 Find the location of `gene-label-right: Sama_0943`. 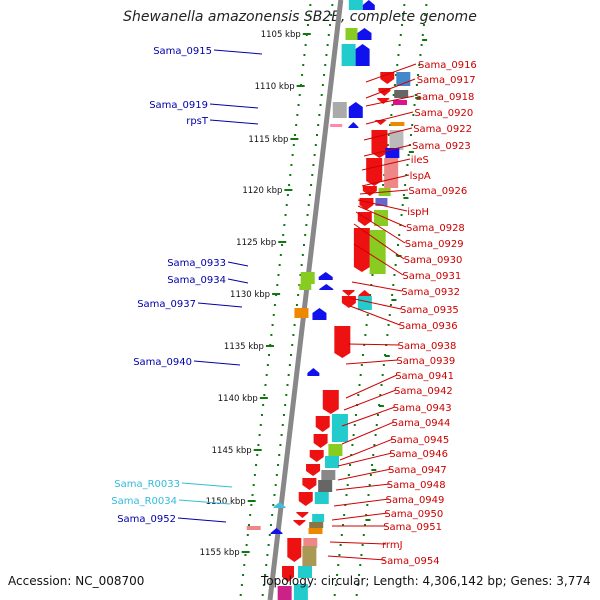

gene-label-right: Sama_0943 is located at coordinates (422, 408).